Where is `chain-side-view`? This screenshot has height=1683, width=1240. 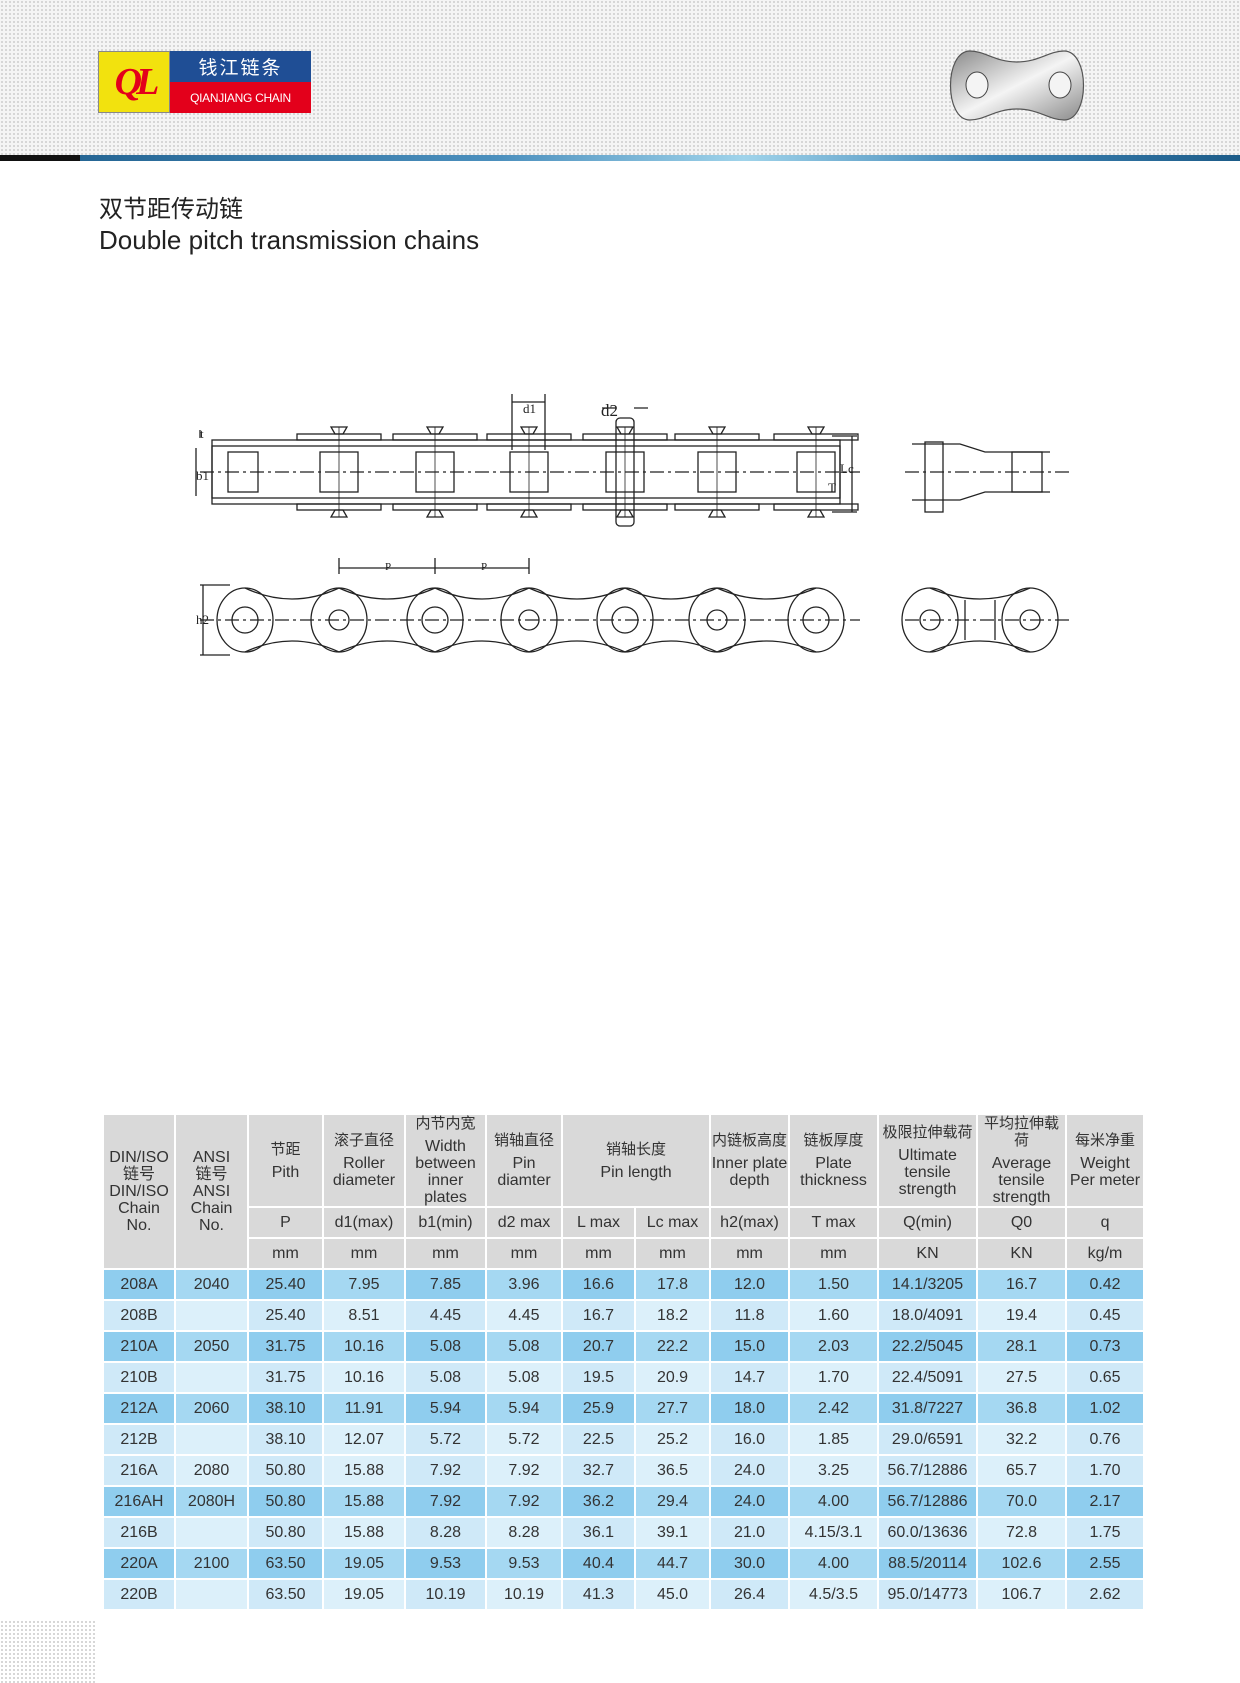 chain-side-view is located at coordinates (635, 607).